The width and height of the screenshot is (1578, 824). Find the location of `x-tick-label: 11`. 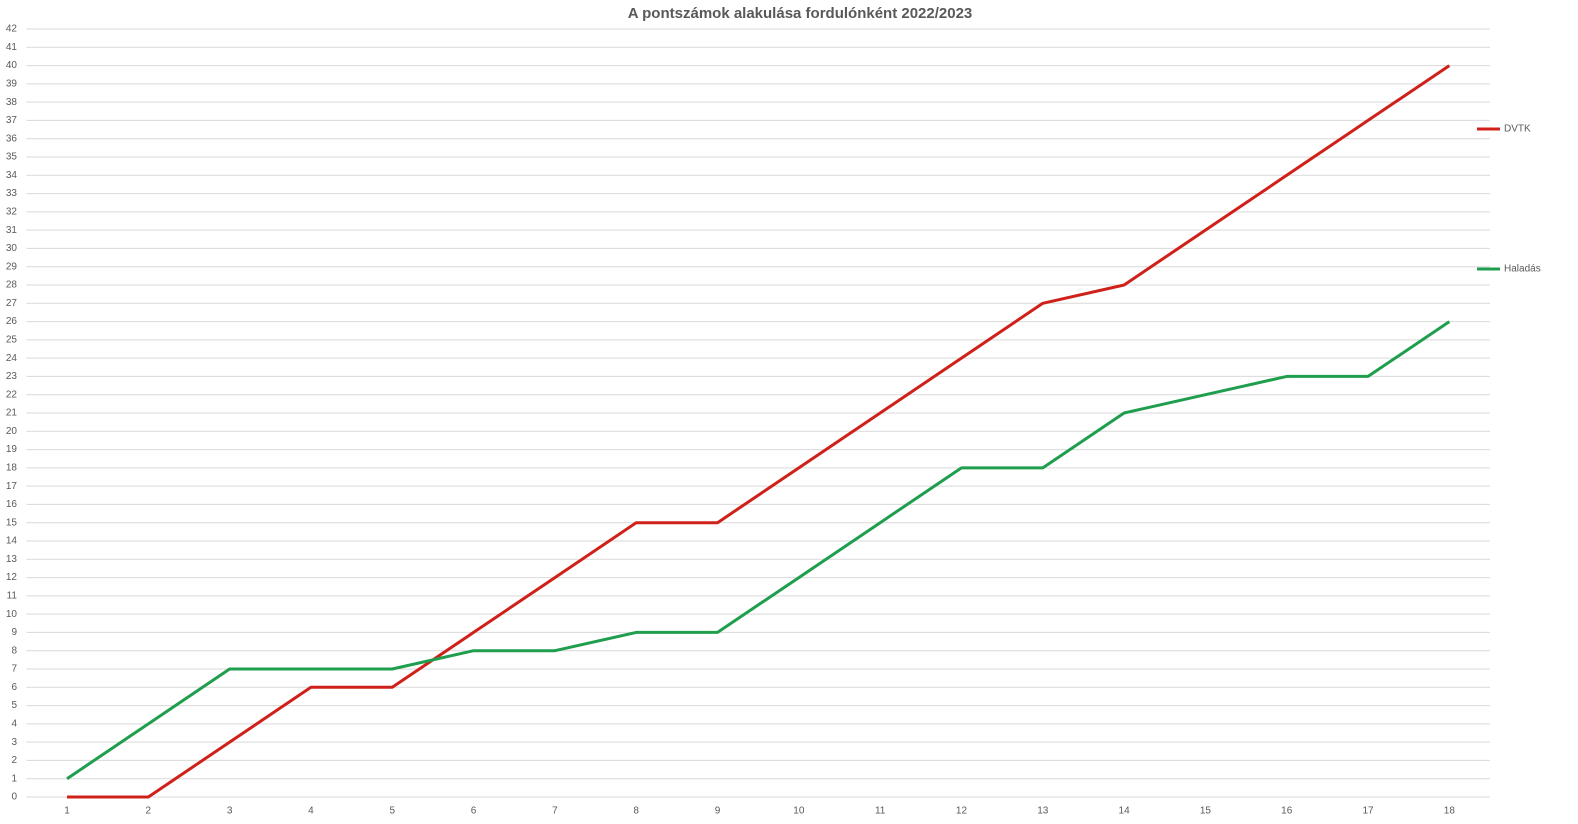

x-tick-label: 11 is located at coordinates (880, 811).